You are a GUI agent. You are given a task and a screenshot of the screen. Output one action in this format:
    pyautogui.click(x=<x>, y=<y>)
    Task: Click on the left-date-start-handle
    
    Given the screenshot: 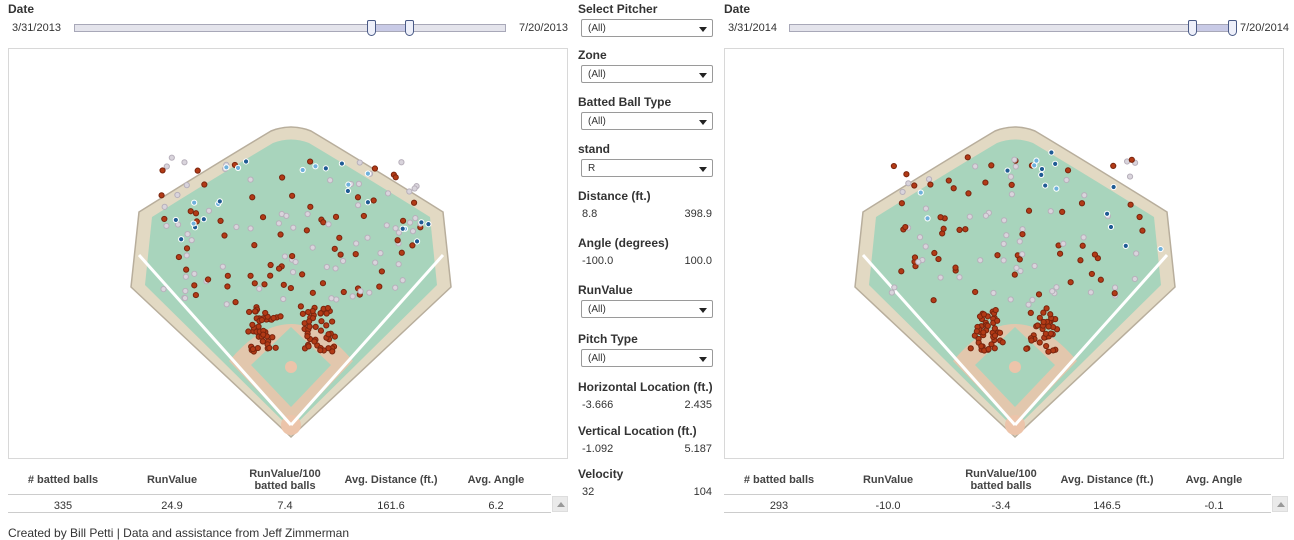 What is the action you would take?
    pyautogui.click(x=371, y=28)
    